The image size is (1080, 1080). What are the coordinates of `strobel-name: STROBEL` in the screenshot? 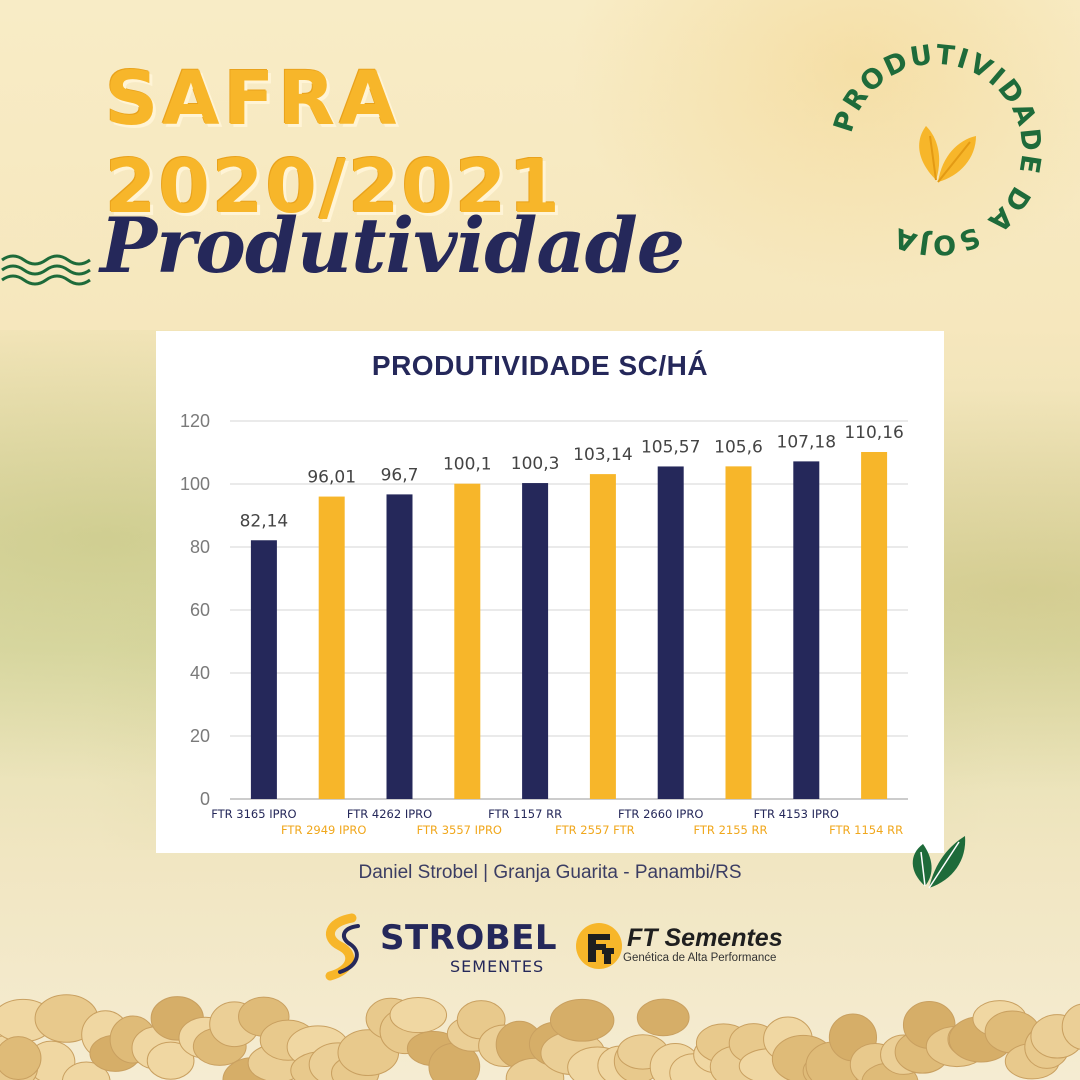 It's located at (469, 938).